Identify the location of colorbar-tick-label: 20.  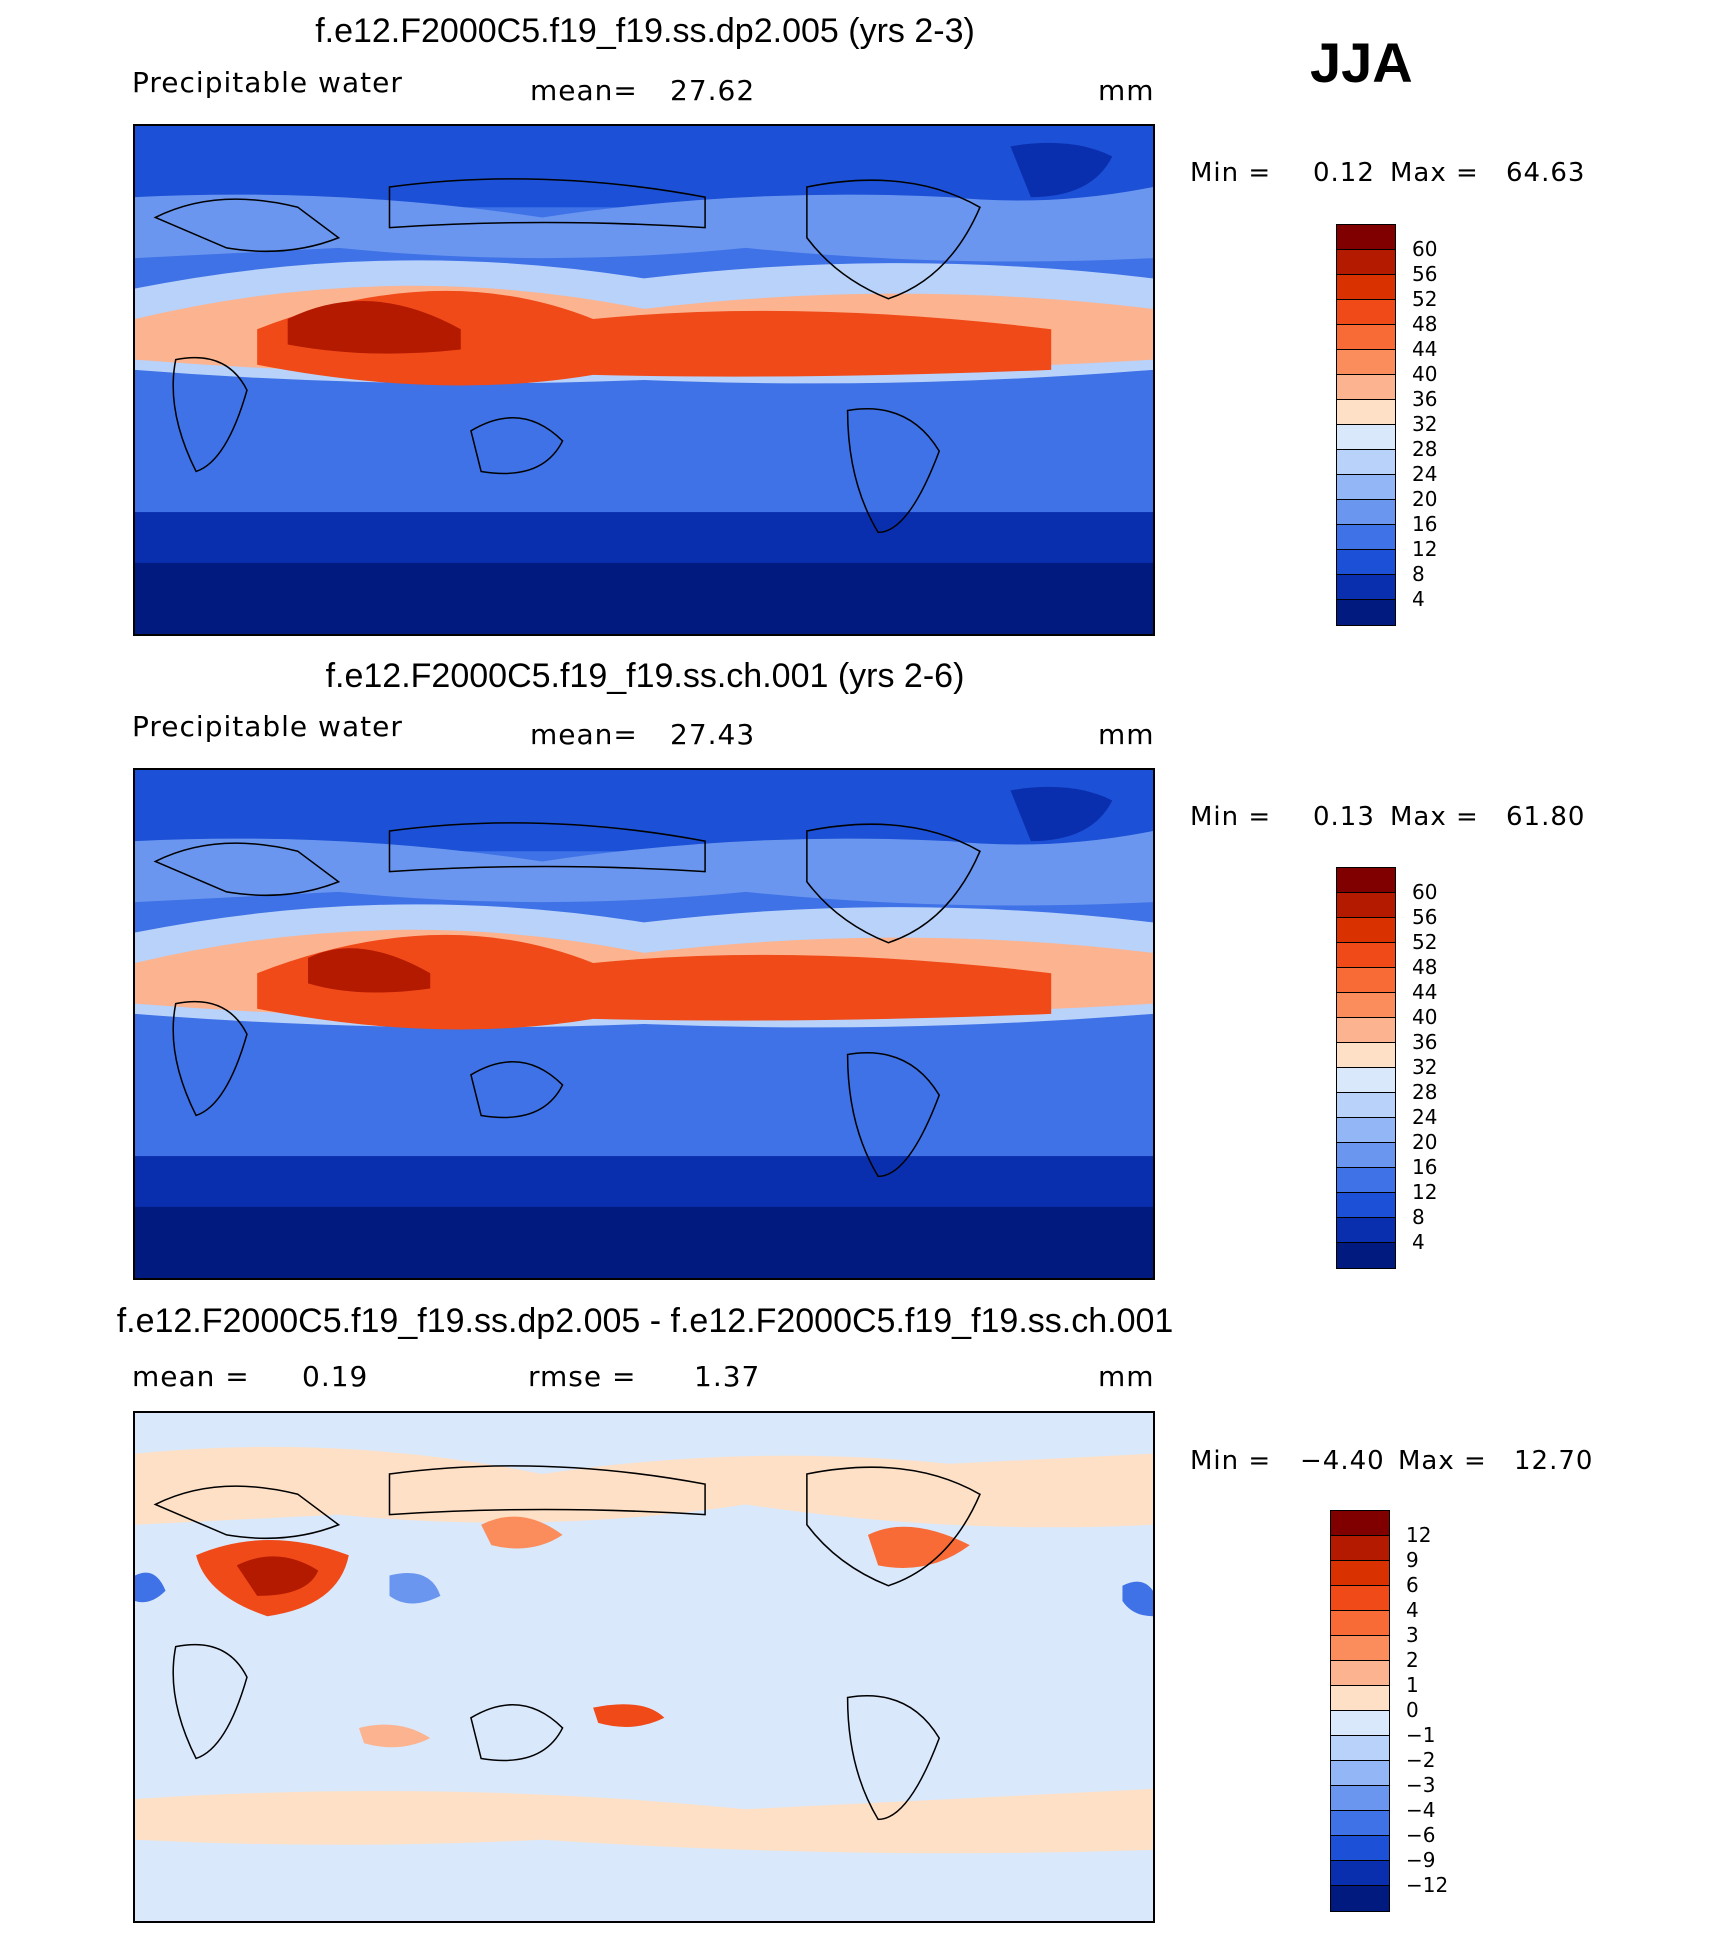
(1425, 1142).